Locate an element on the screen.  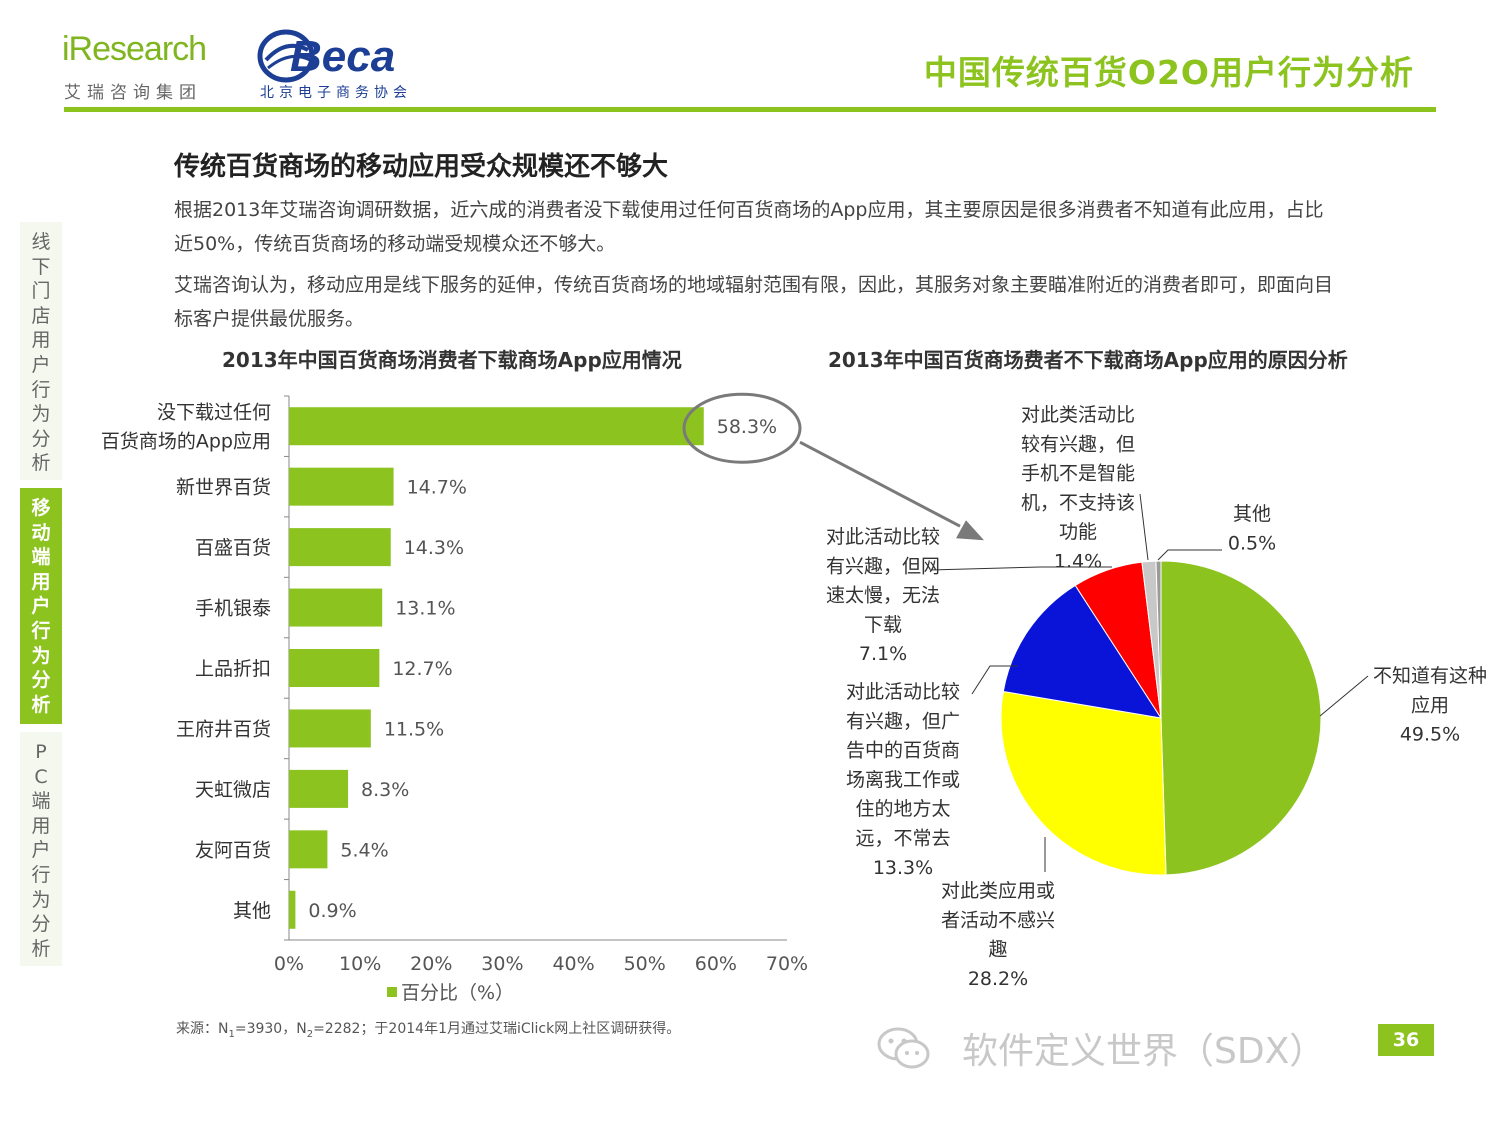
watermark-text: 软件定义世界（SDX） is located at coordinates (1144, 1051).